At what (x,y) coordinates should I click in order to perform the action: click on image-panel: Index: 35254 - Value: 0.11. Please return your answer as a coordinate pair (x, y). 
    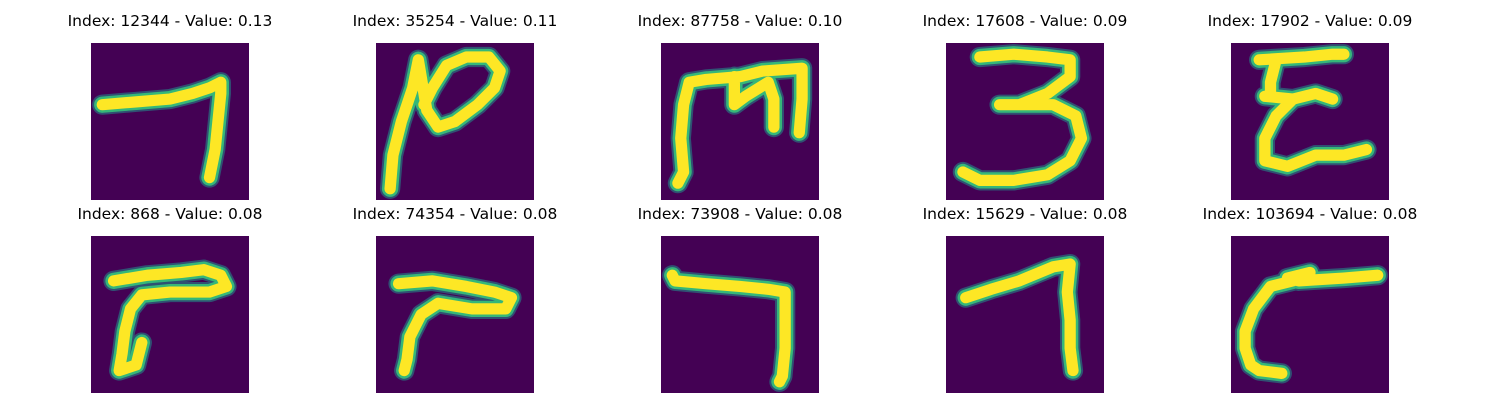
    Looking at the image, I should click on (455, 104).